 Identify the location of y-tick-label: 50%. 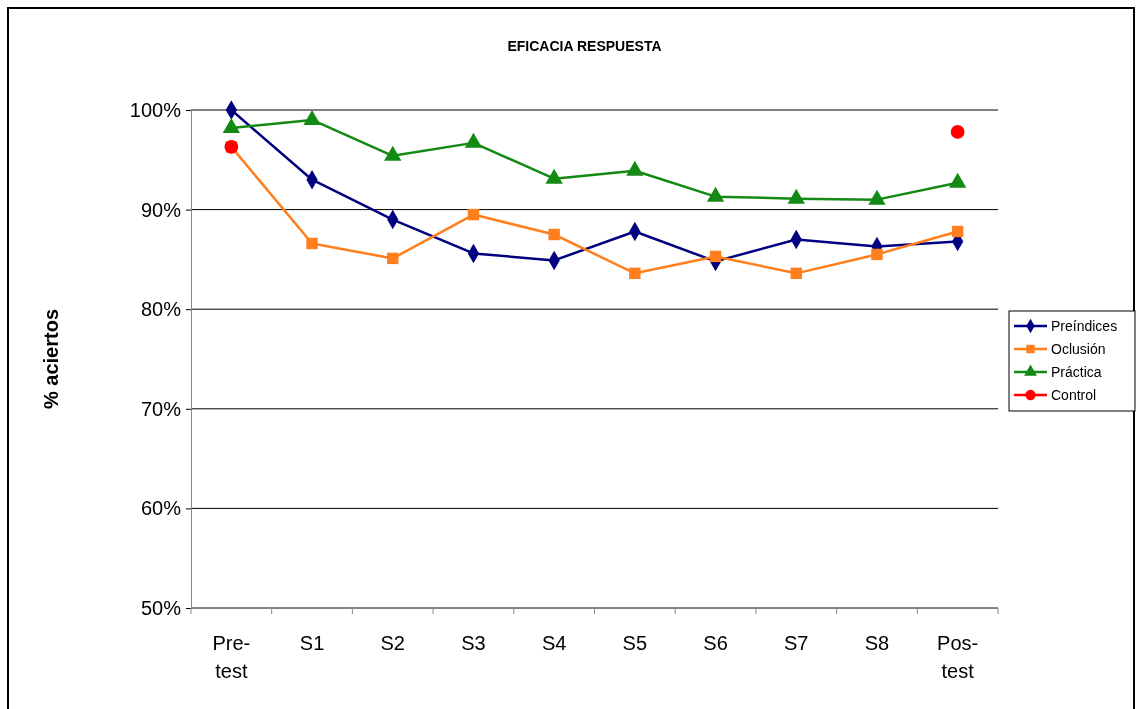
(161, 607).